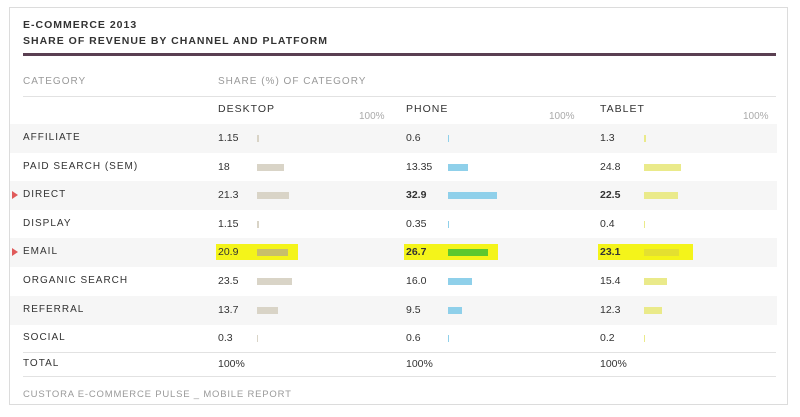 This screenshot has width=800, height=417. I want to click on footer-divider, so click(399, 376).